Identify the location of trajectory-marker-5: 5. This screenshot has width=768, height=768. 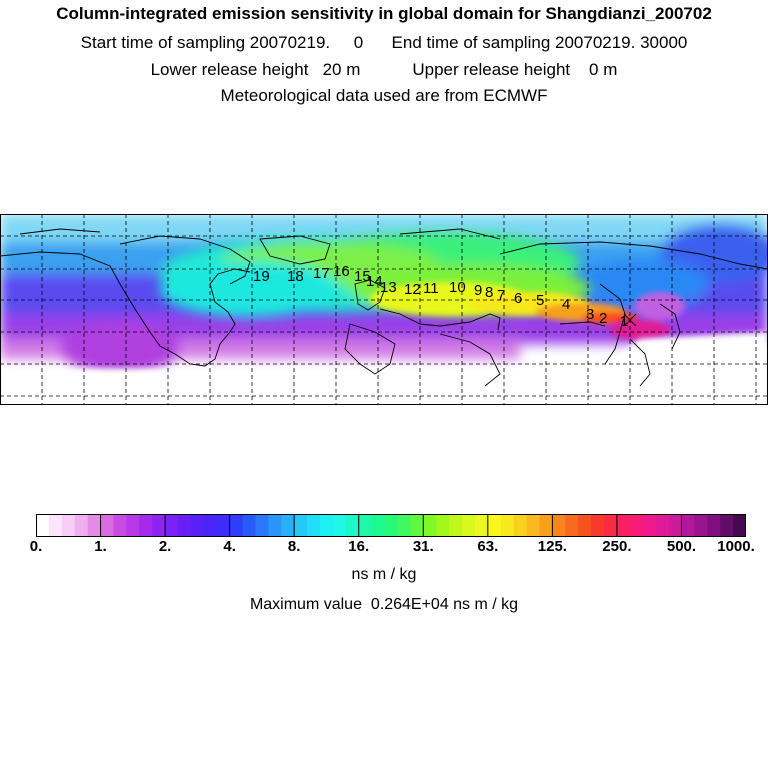
(540, 300).